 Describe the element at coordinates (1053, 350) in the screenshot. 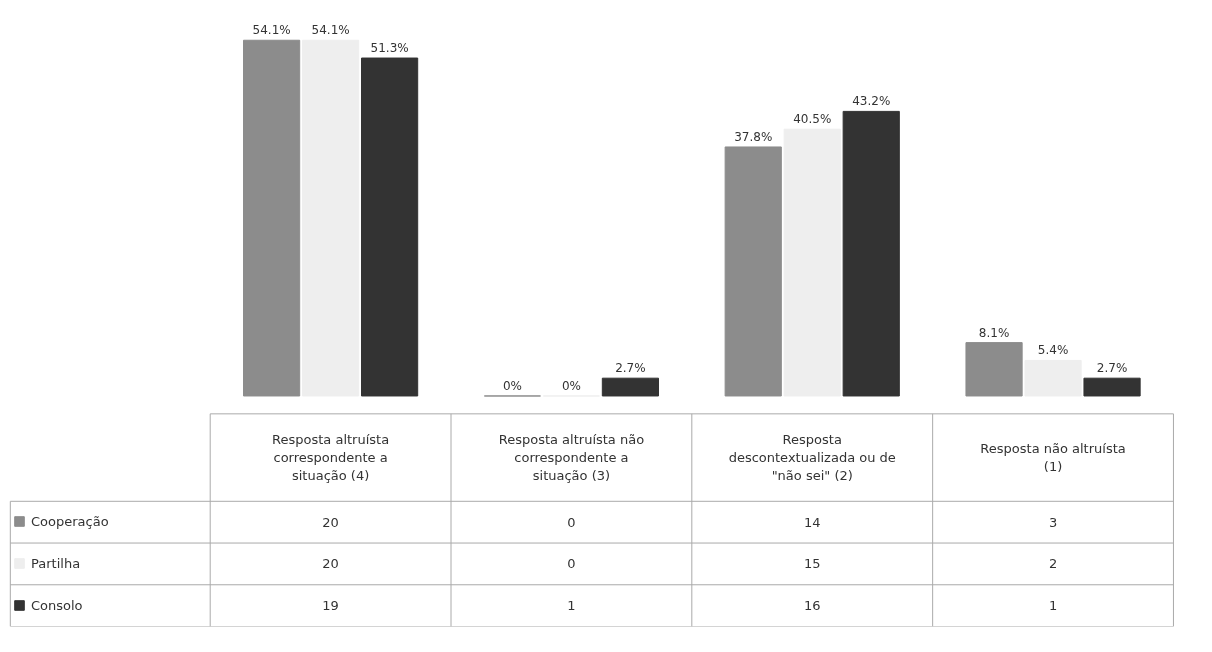

I see `annotation: 5.4%` at that location.